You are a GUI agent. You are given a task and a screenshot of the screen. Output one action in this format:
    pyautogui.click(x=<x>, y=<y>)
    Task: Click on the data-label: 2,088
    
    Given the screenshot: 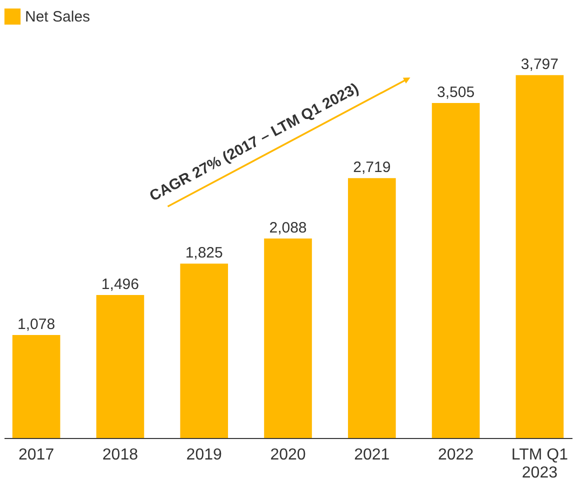 What is the action you would take?
    pyautogui.click(x=288, y=227)
    